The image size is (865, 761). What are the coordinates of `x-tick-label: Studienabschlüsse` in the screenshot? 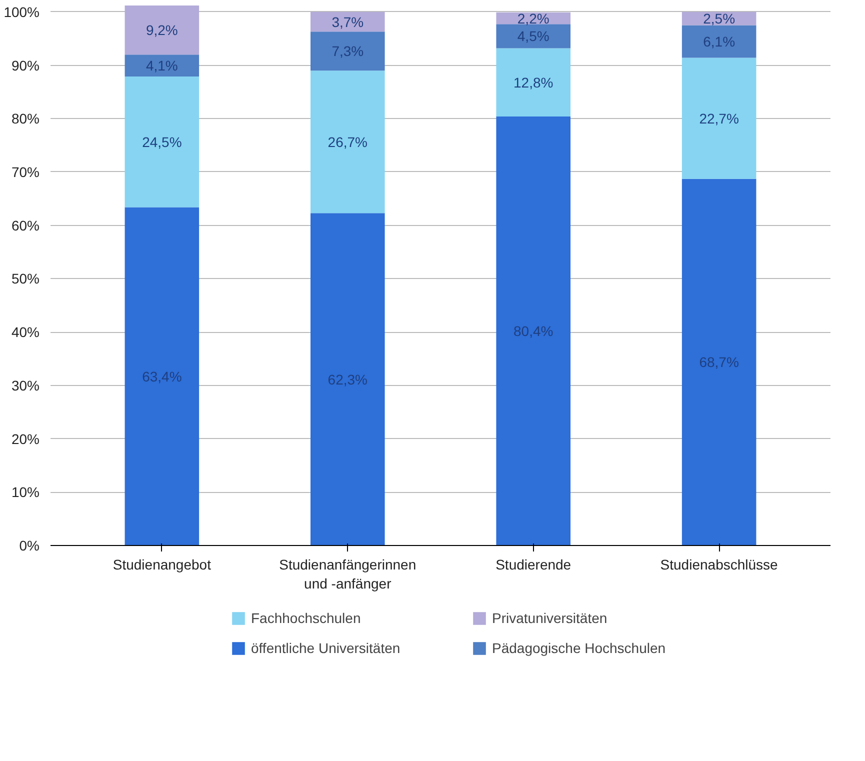 It's located at (719, 564).